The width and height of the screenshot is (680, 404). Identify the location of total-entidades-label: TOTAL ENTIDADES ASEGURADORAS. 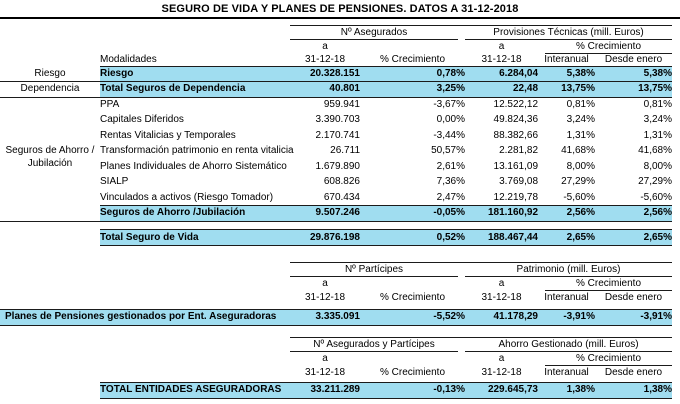
(195, 390).